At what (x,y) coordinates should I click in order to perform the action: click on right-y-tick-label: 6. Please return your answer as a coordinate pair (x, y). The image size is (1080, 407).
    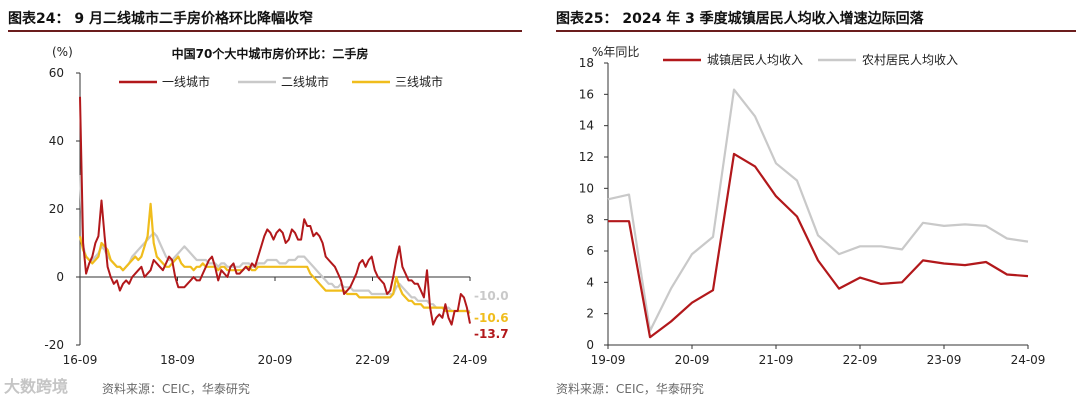
    Looking at the image, I should click on (590, 251).